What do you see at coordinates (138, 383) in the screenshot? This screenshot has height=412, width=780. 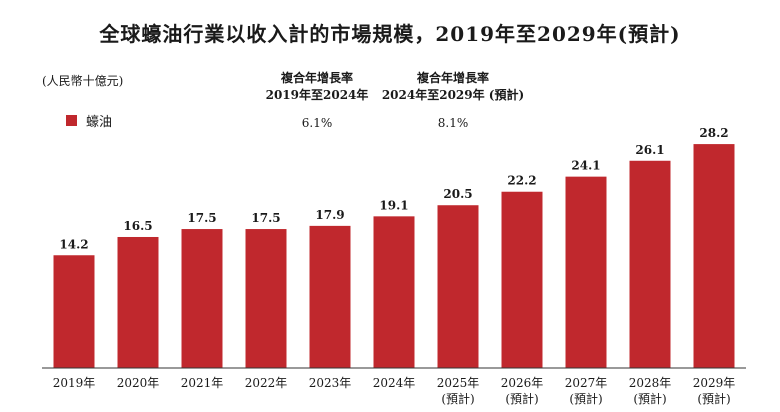 I see `x-tick-label: 2020年` at bounding box center [138, 383].